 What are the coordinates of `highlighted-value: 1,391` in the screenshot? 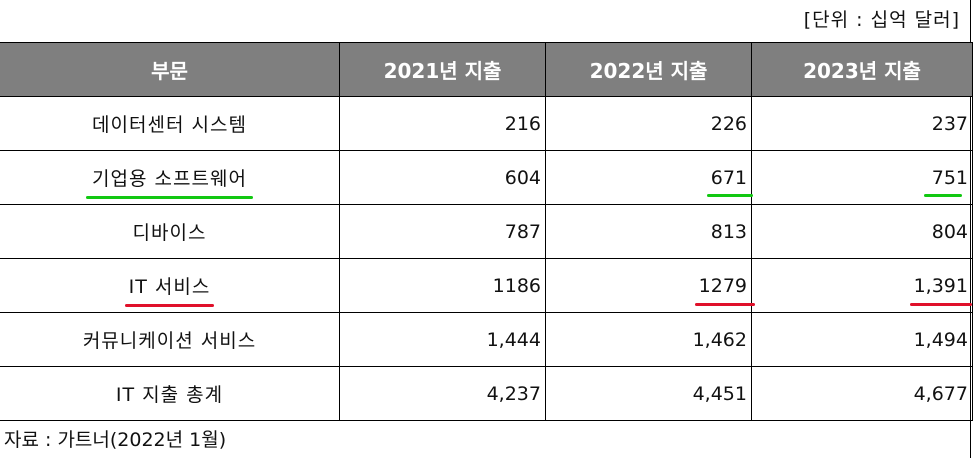 It's located at (940, 290).